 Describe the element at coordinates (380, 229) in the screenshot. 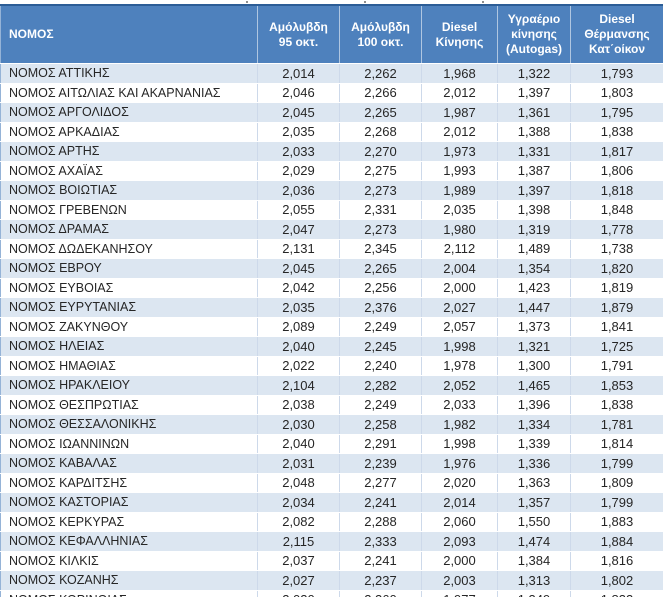

I see `price-value-cell: 2,273` at that location.